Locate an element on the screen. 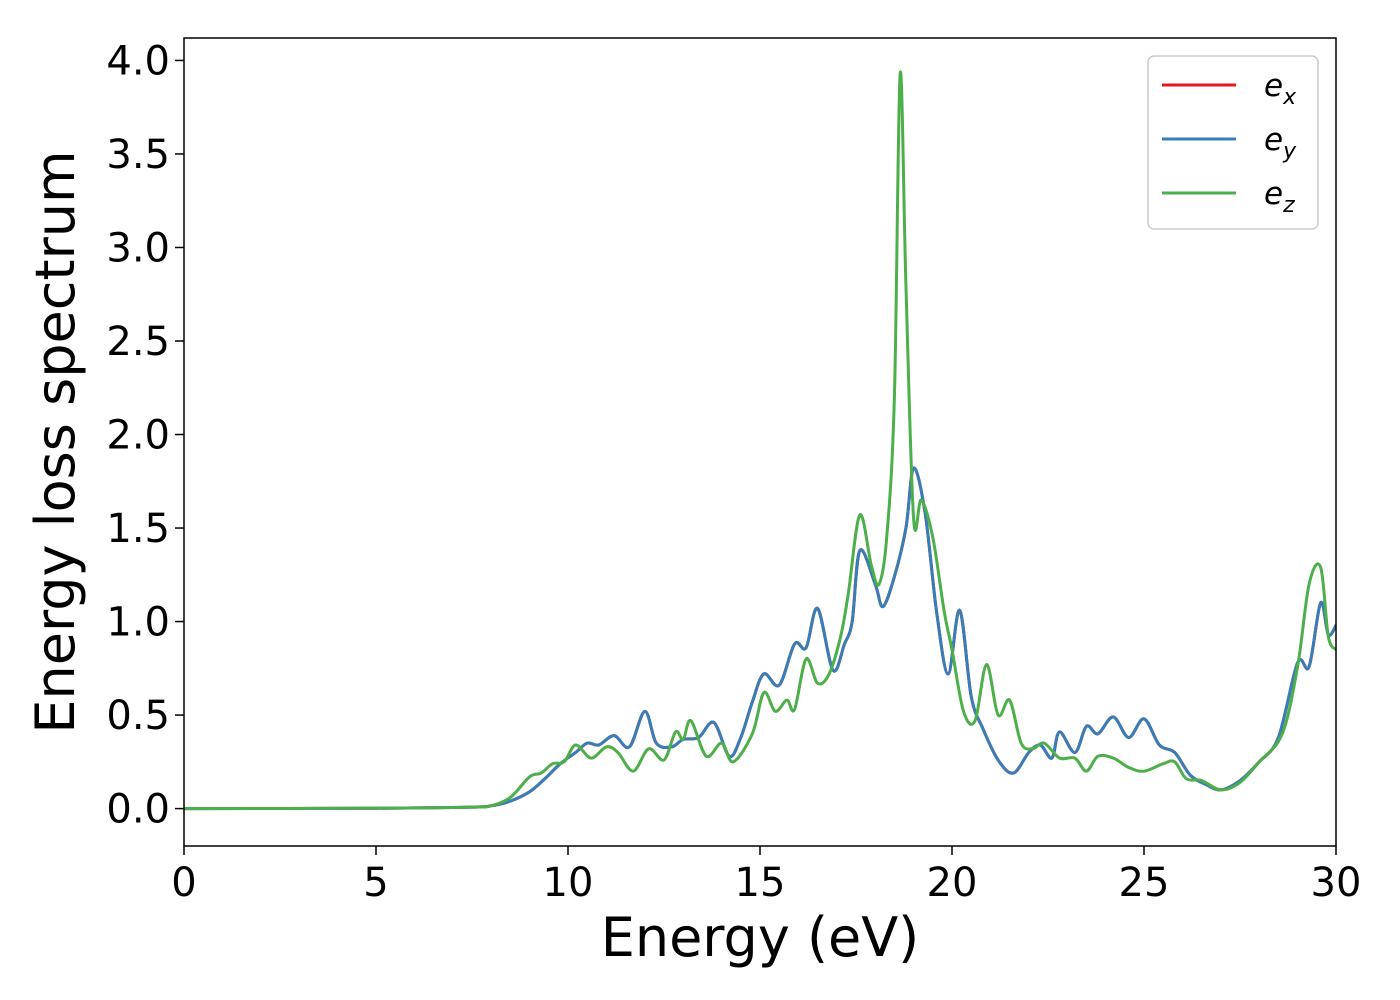  x-axis-ticks: 0 5 10 15 20 25 30 is located at coordinates (766, 876).